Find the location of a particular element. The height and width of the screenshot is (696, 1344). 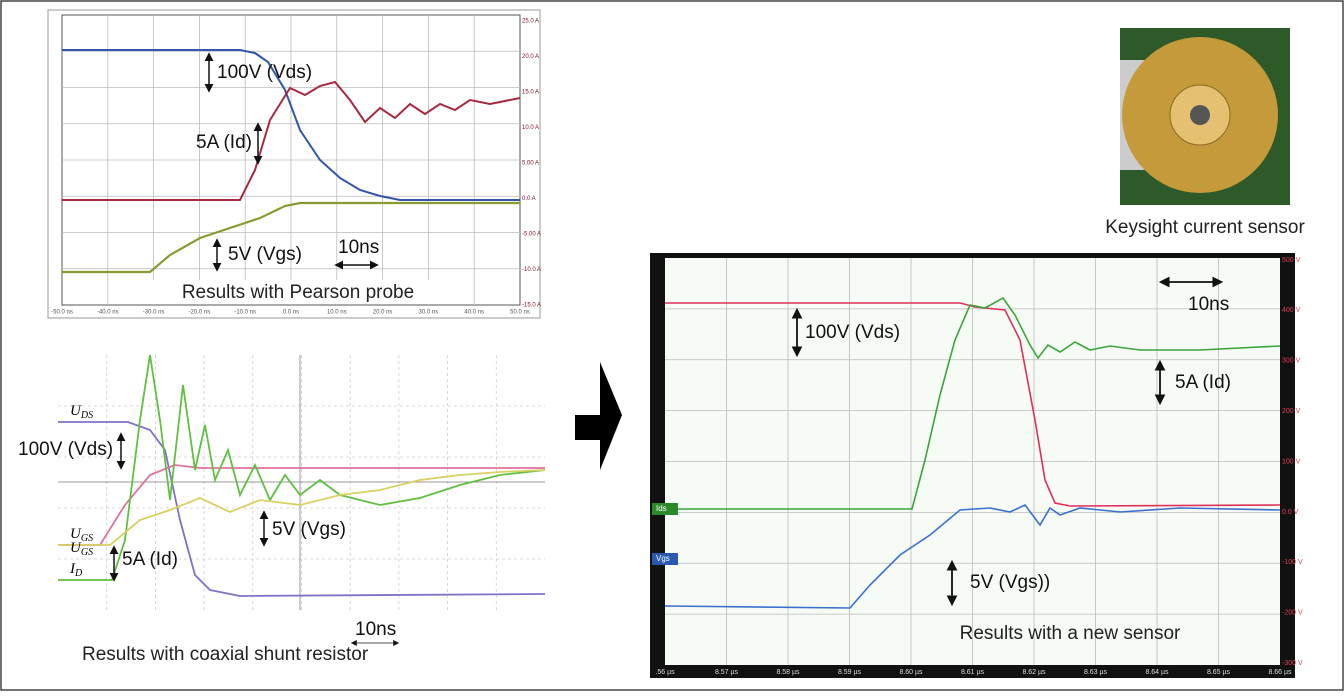

channel-tag: Vgs is located at coordinates (663, 558).